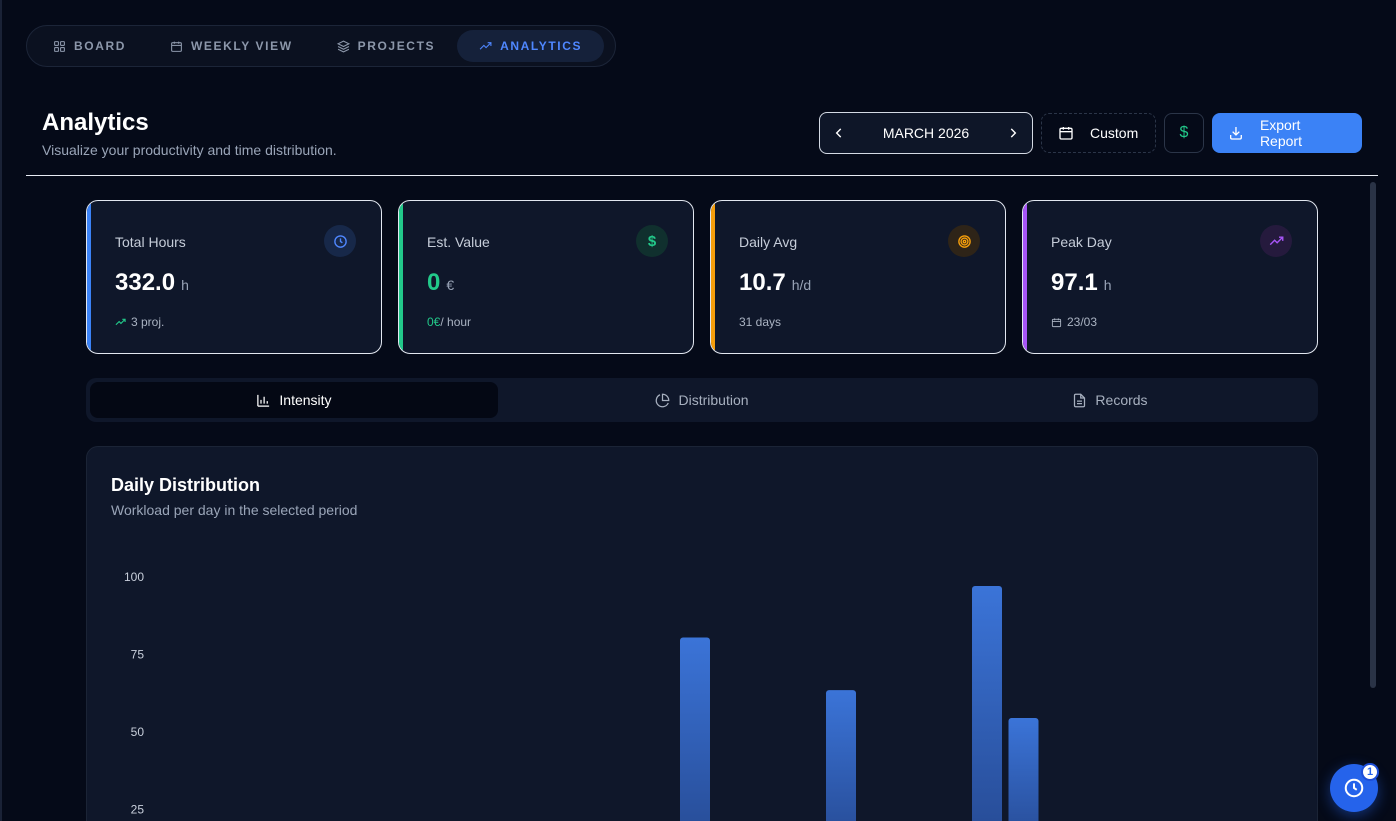 This screenshot has width=1396, height=821. I want to click on chart-title: Daily Distribution, so click(186, 485).